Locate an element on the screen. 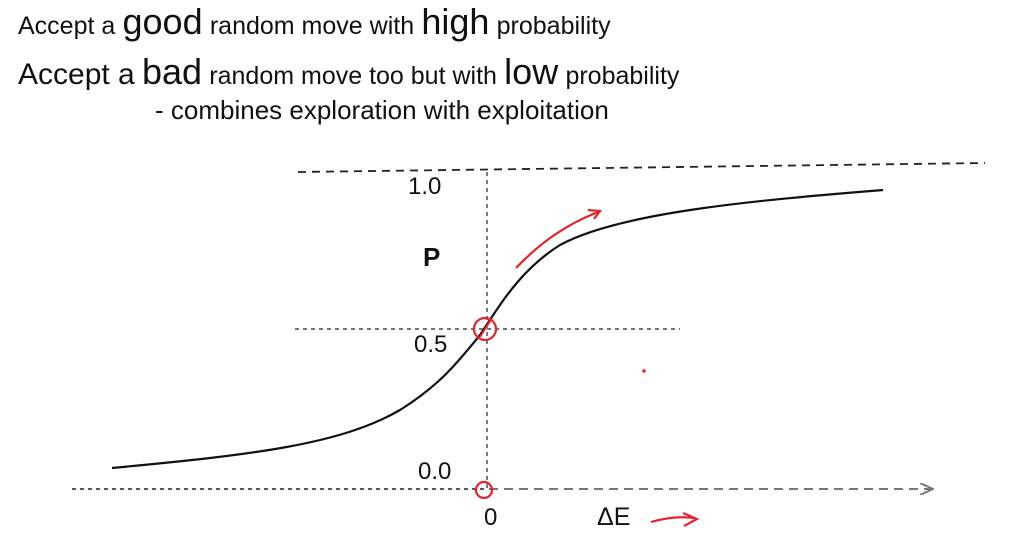  top-dashed-line is located at coordinates (641, 167).